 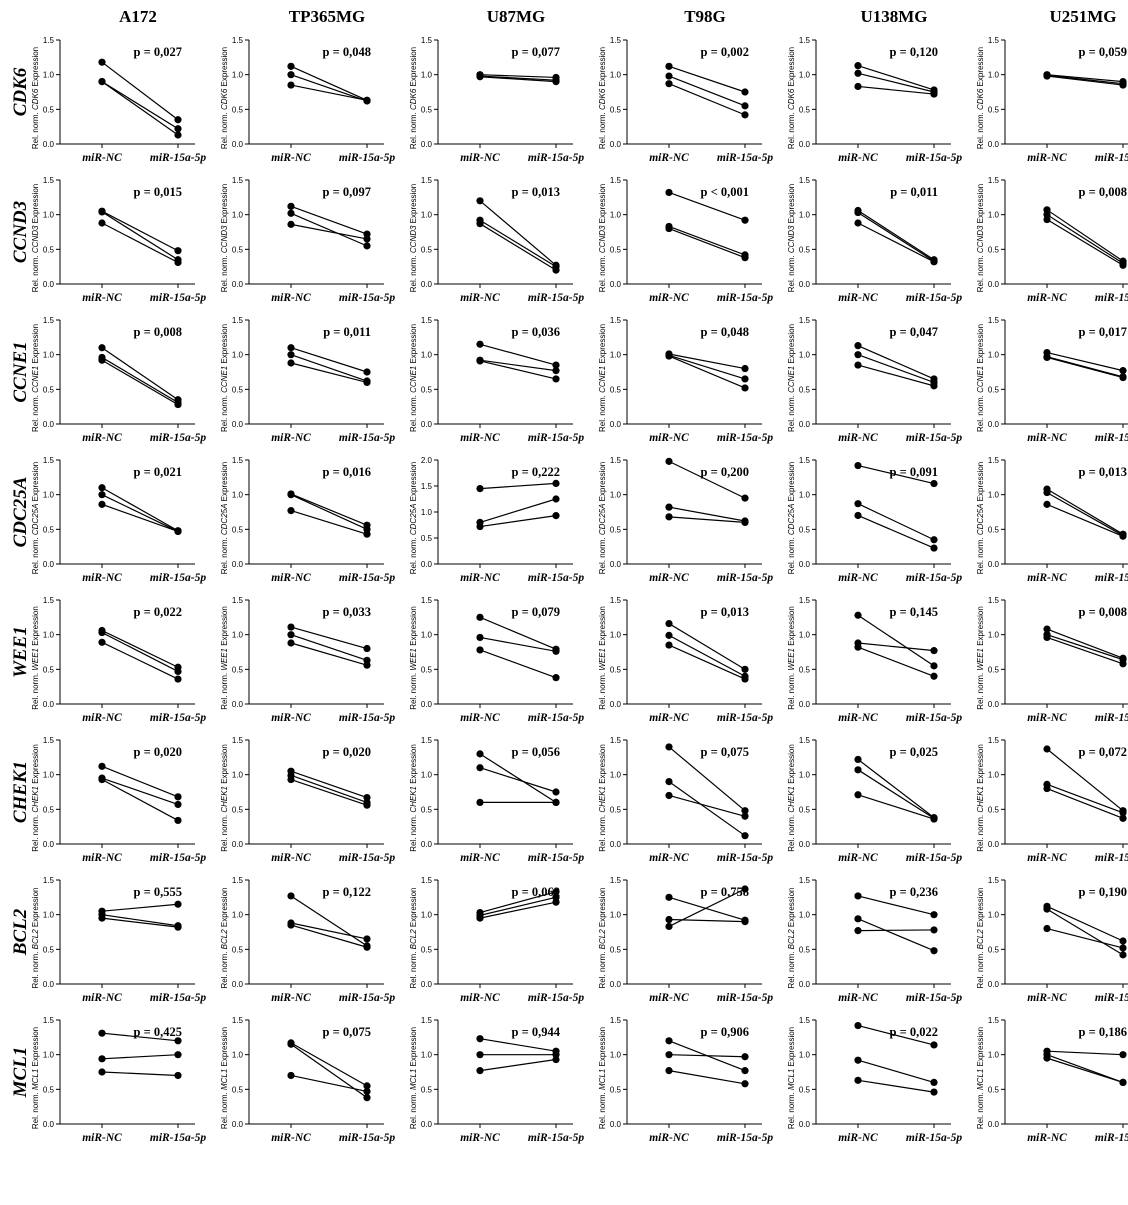 I want to click on p-value-label: p = 0,425, so click(x=158, y=1032).